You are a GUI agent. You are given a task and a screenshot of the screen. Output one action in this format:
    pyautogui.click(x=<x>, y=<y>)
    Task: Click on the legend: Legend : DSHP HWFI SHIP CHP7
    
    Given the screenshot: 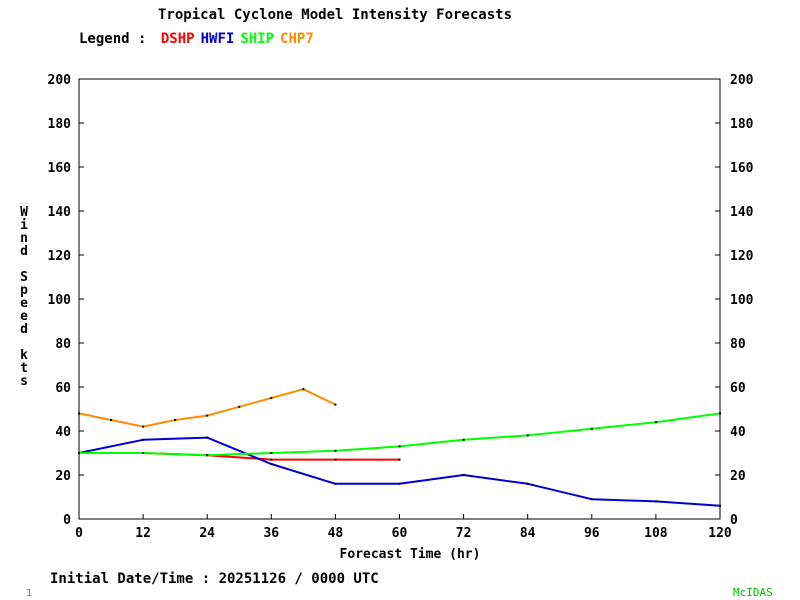 What is the action you would take?
    pyautogui.click(x=199, y=39)
    